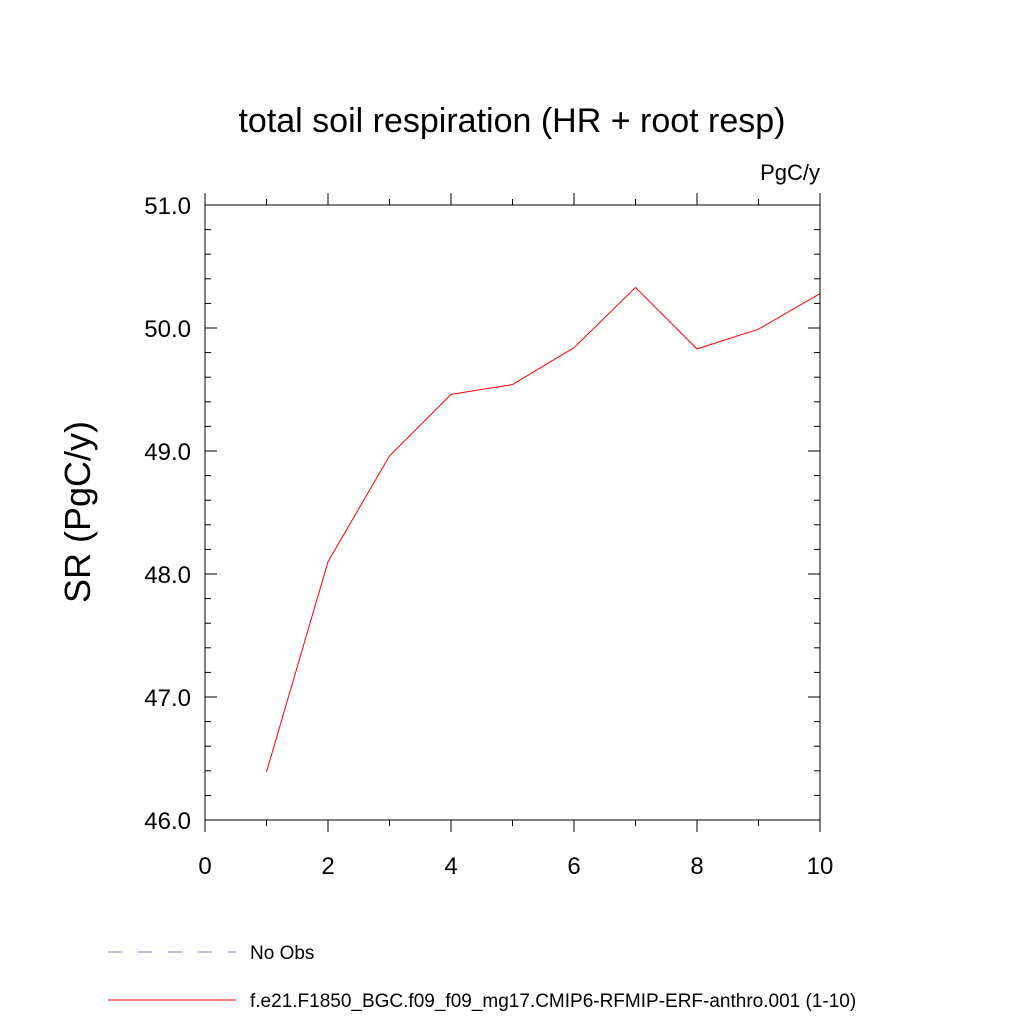  What do you see at coordinates (167, 452) in the screenshot?
I see `y-tick-label: 49.0` at bounding box center [167, 452].